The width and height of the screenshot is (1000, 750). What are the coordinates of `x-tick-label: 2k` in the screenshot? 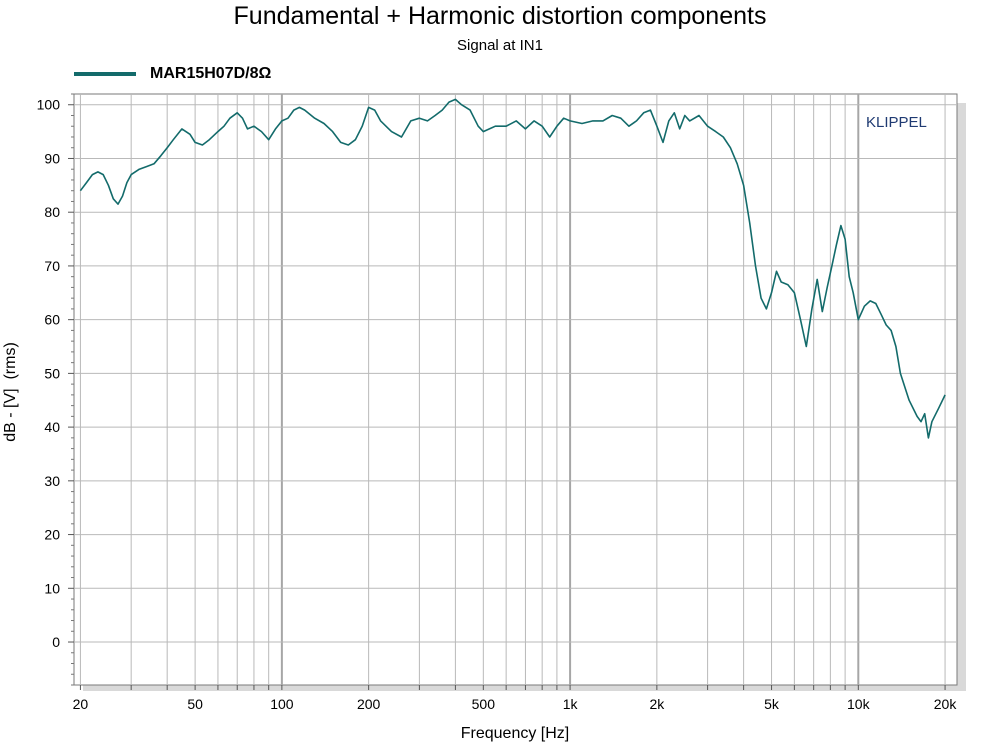 It's located at (657, 704).